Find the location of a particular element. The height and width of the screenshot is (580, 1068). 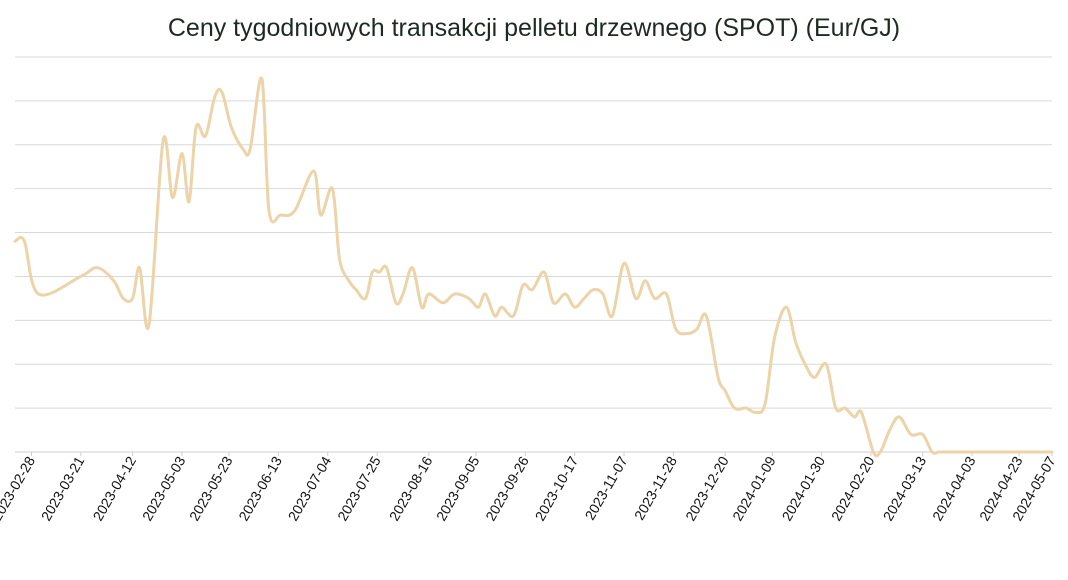

x-tick-label: 2023-11-07 is located at coordinates (605, 487).